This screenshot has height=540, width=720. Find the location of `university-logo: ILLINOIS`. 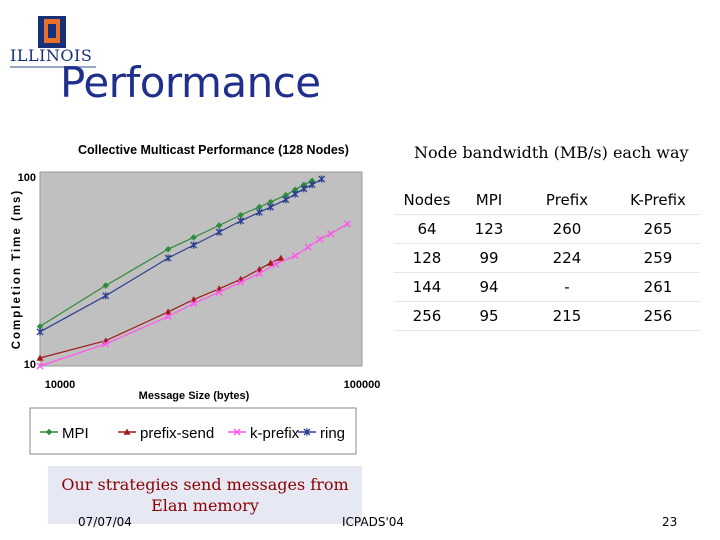

university-logo: ILLINOIS is located at coordinates (53, 42).